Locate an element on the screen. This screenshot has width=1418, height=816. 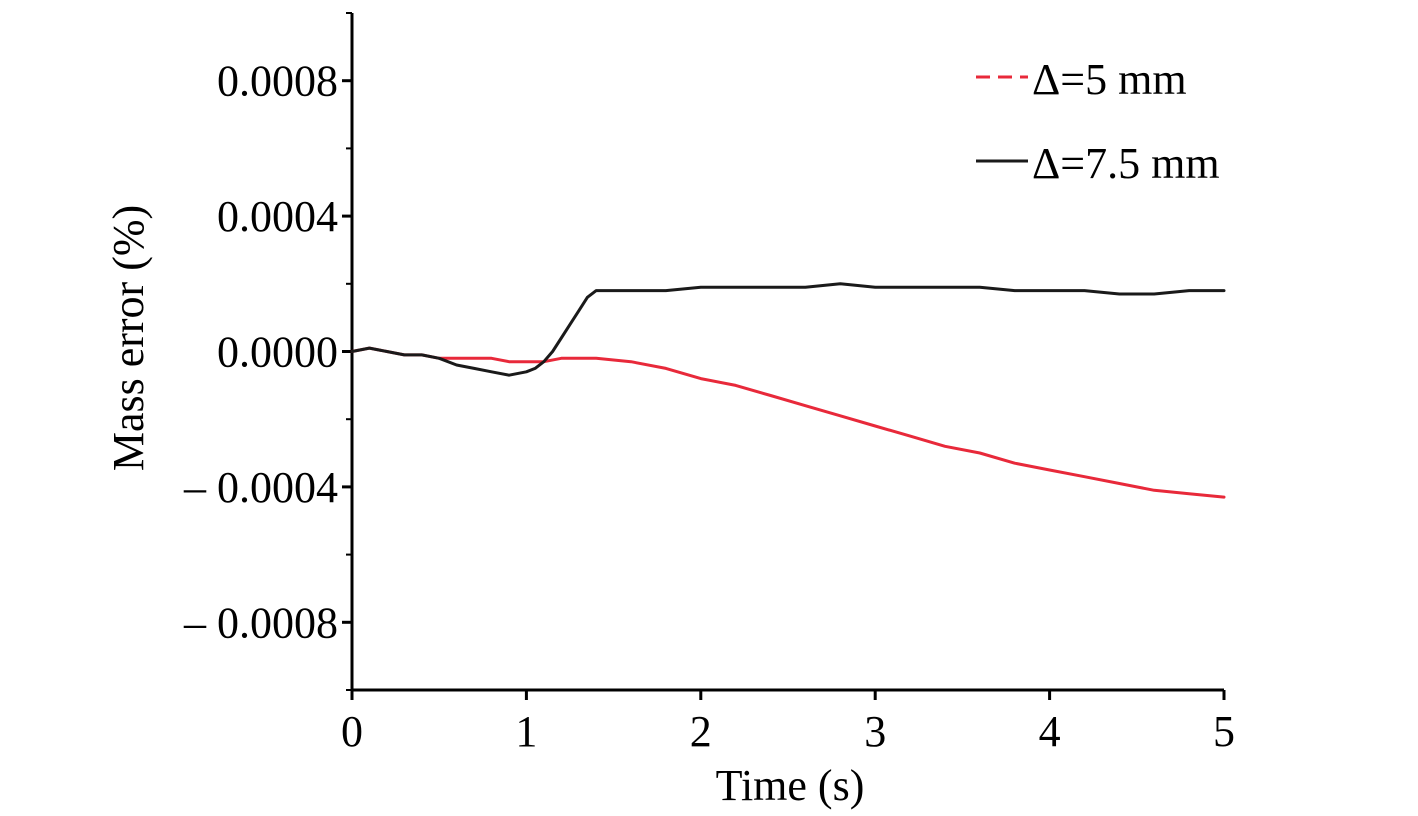
x-tick-label: 0 is located at coordinates (352, 731).